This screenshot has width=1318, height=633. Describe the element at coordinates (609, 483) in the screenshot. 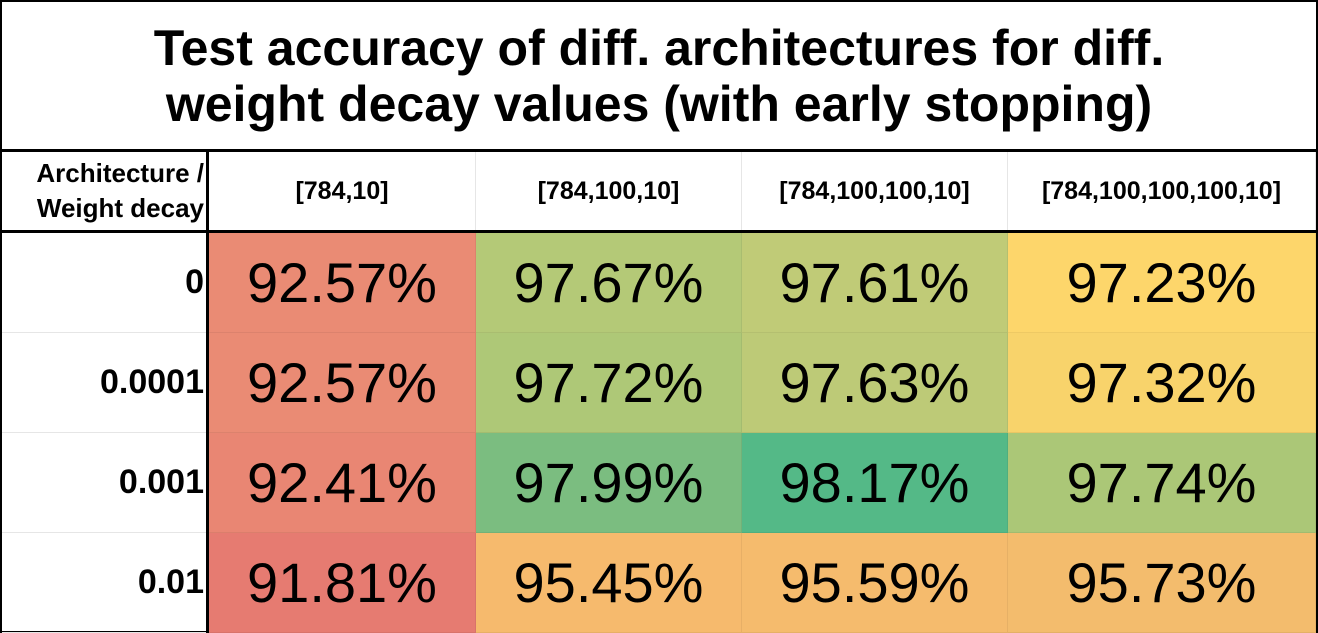

I see `heatmap-cell: 97.99%` at that location.